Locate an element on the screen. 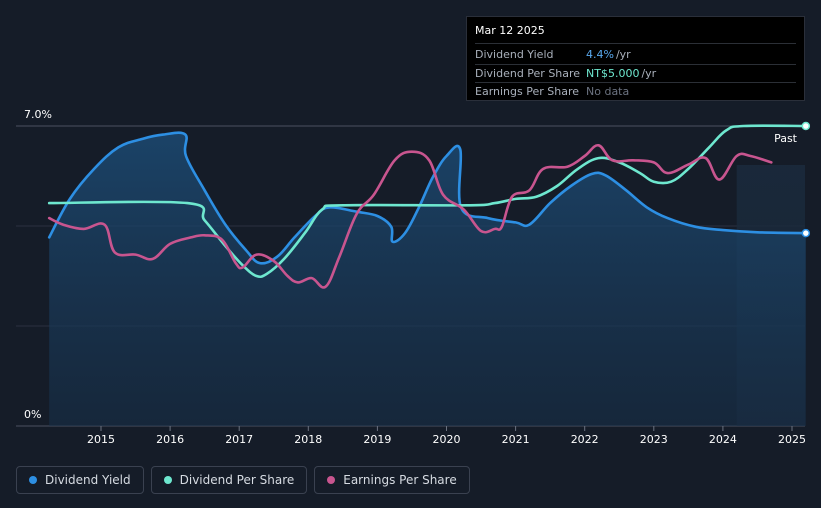 This screenshot has width=821, height=508. x-tick-label: 2025 is located at coordinates (792, 439).